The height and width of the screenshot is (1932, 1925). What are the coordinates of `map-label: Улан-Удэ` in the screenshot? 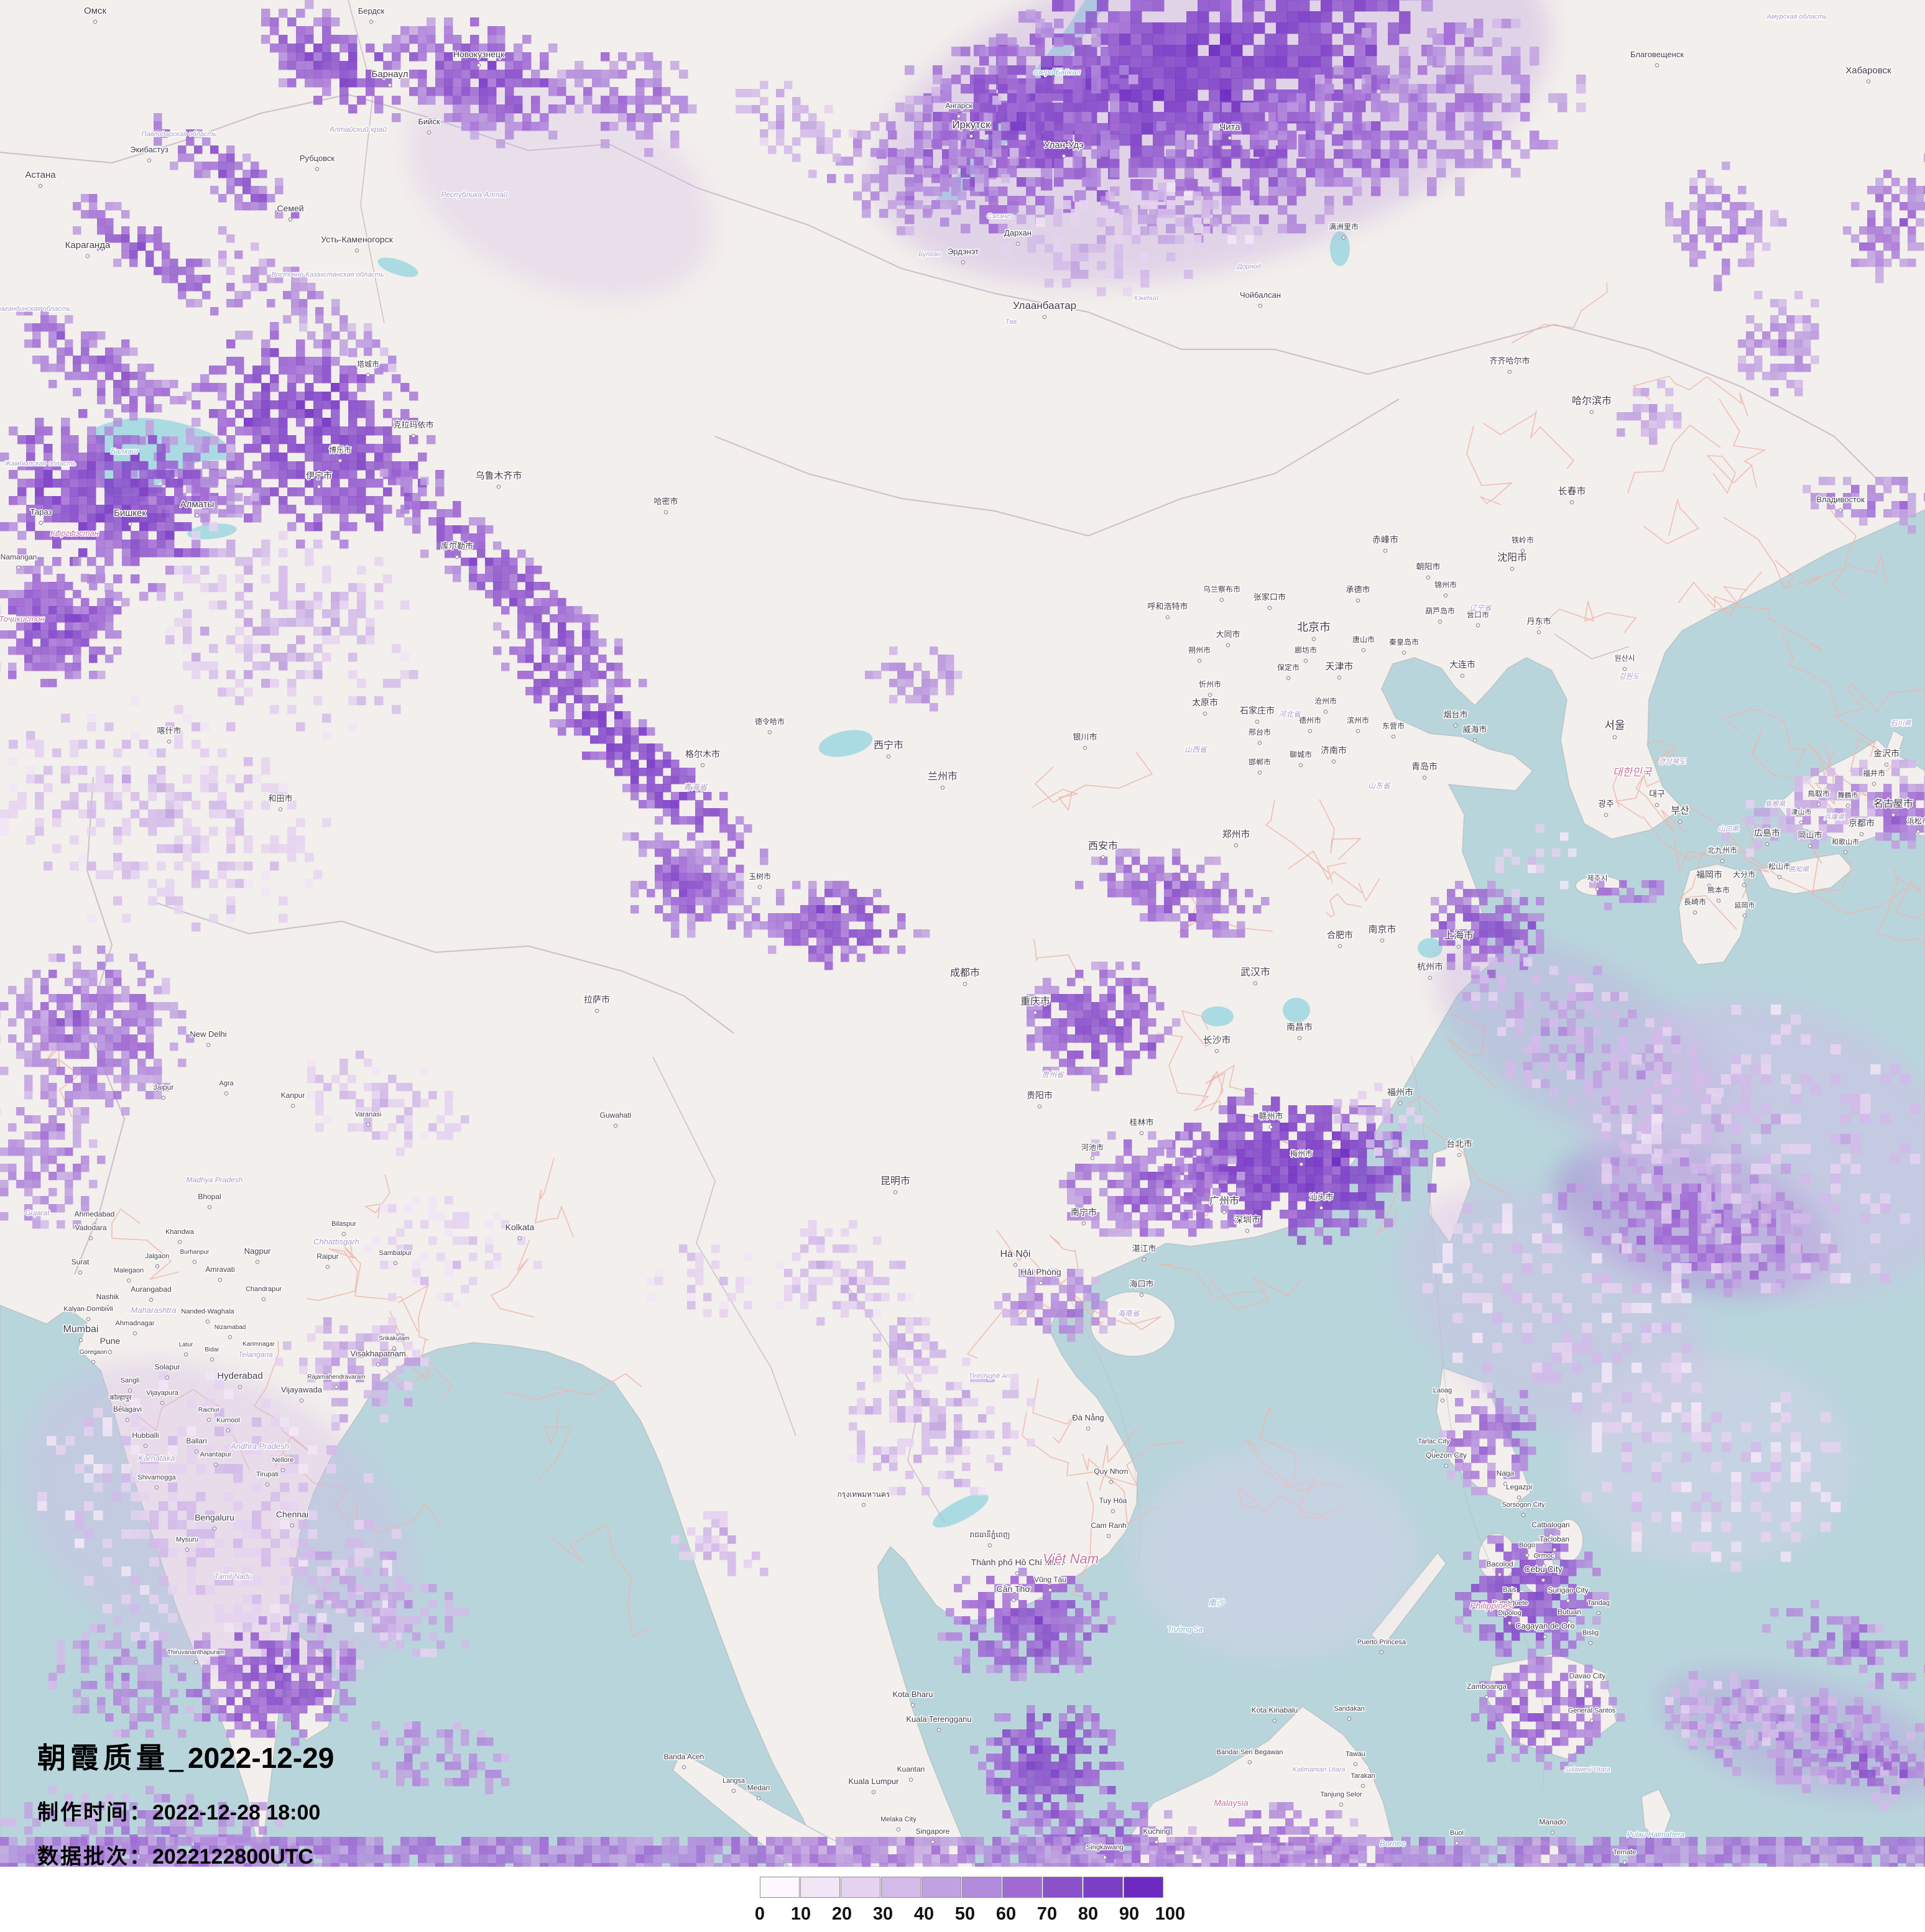 It's located at (1064, 145).